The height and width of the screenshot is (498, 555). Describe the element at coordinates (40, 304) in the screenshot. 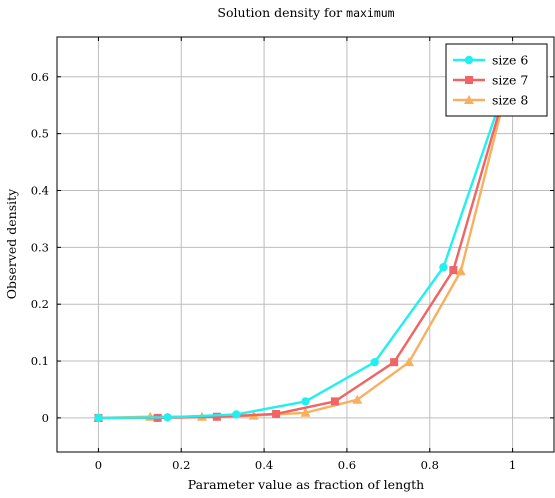

I see `y-tick-label: 0.2` at that location.